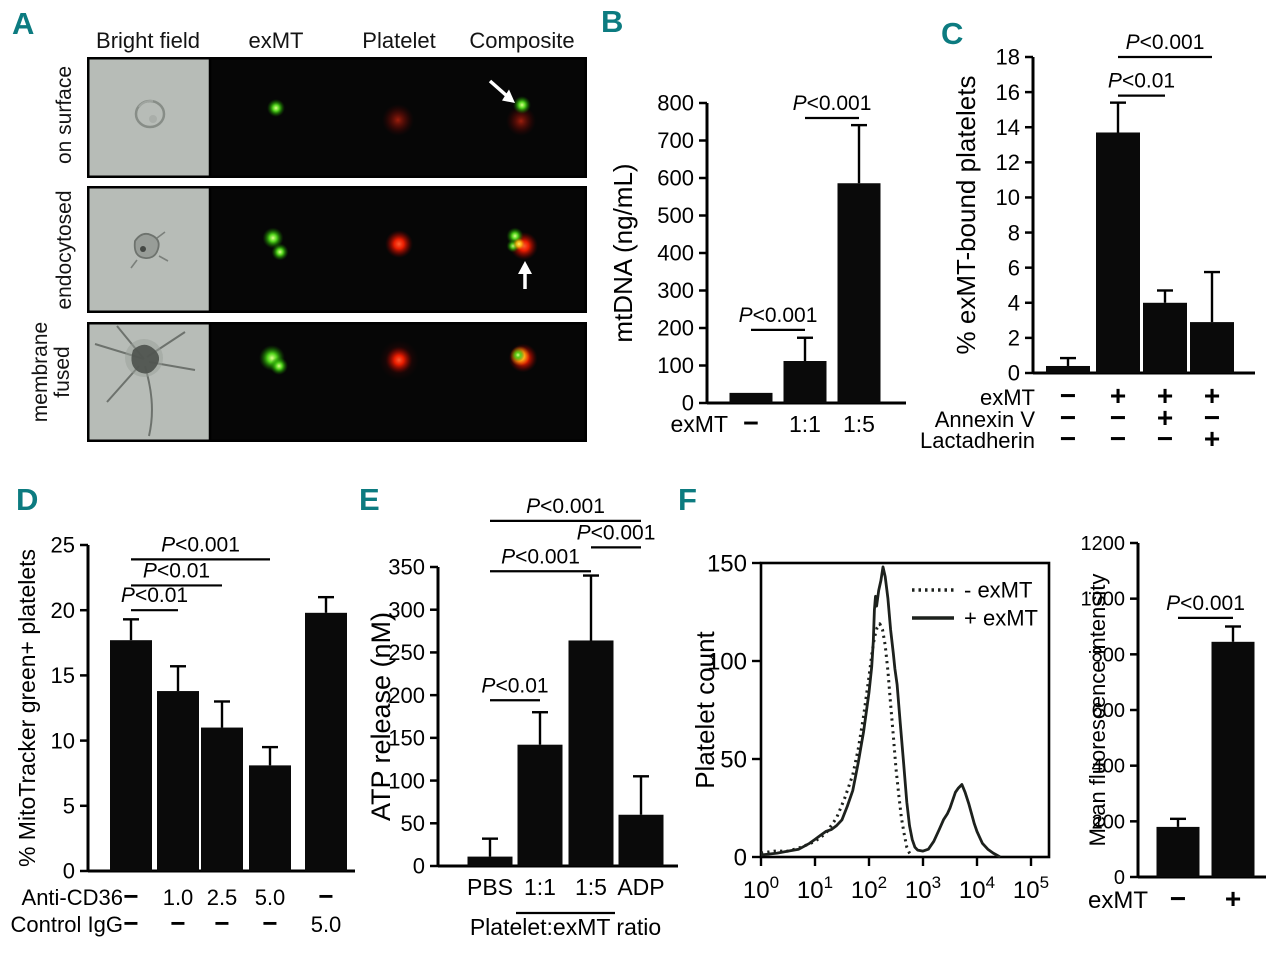  I want to click on significance-label: P<0.01, so click(176, 570).